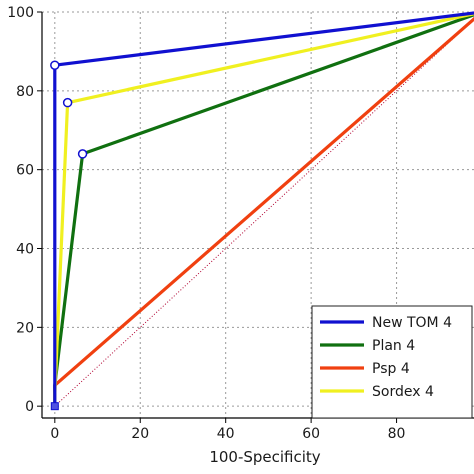 The width and height of the screenshot is (474, 474). What do you see at coordinates (54, 406) in the screenshot?
I see `origin-marker` at bounding box center [54, 406].